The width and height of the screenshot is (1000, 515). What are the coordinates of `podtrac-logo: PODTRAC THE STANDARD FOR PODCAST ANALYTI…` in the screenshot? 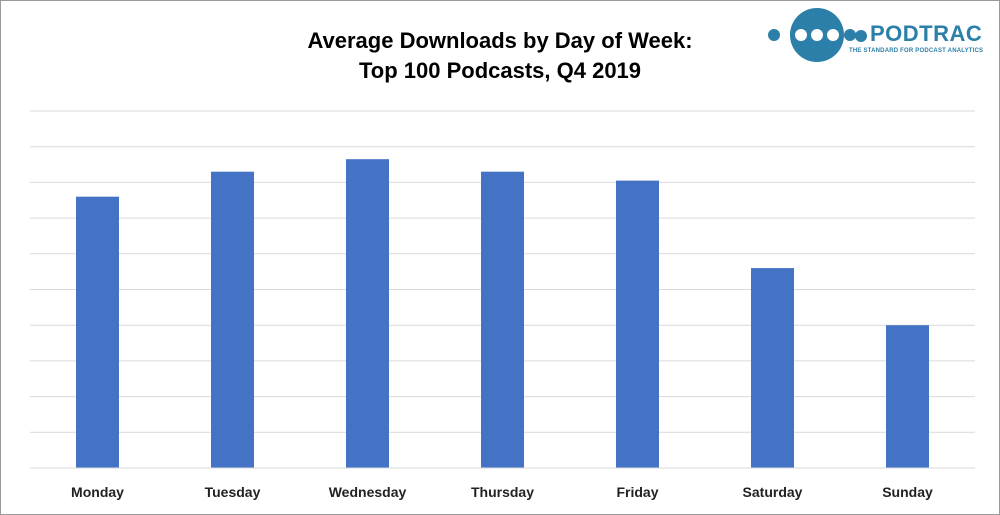 It's located at (880, 36).